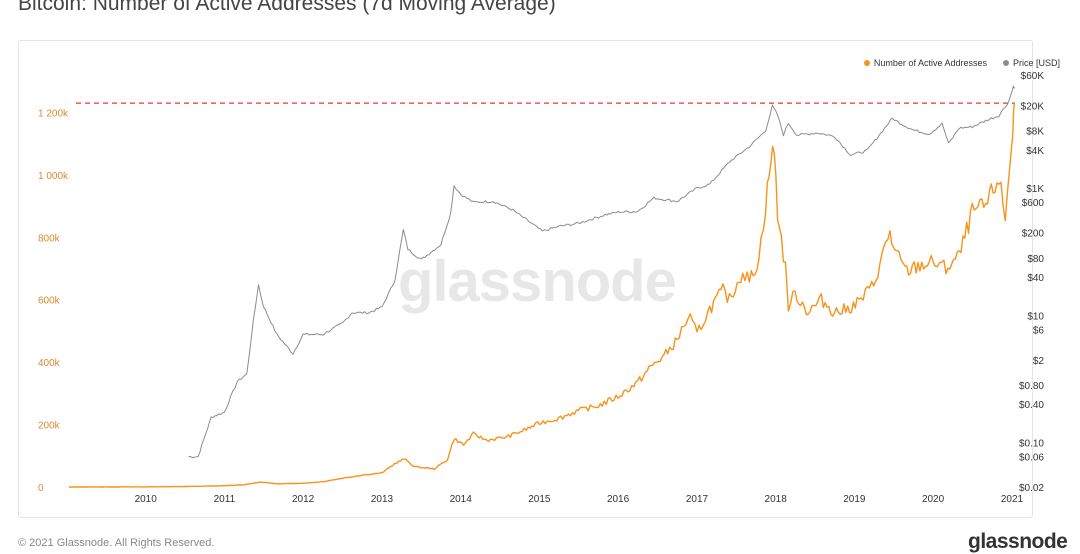 The height and width of the screenshot is (554, 1080). Describe the element at coordinates (776, 499) in the screenshot. I see `x-tick-label: 2018` at that location.